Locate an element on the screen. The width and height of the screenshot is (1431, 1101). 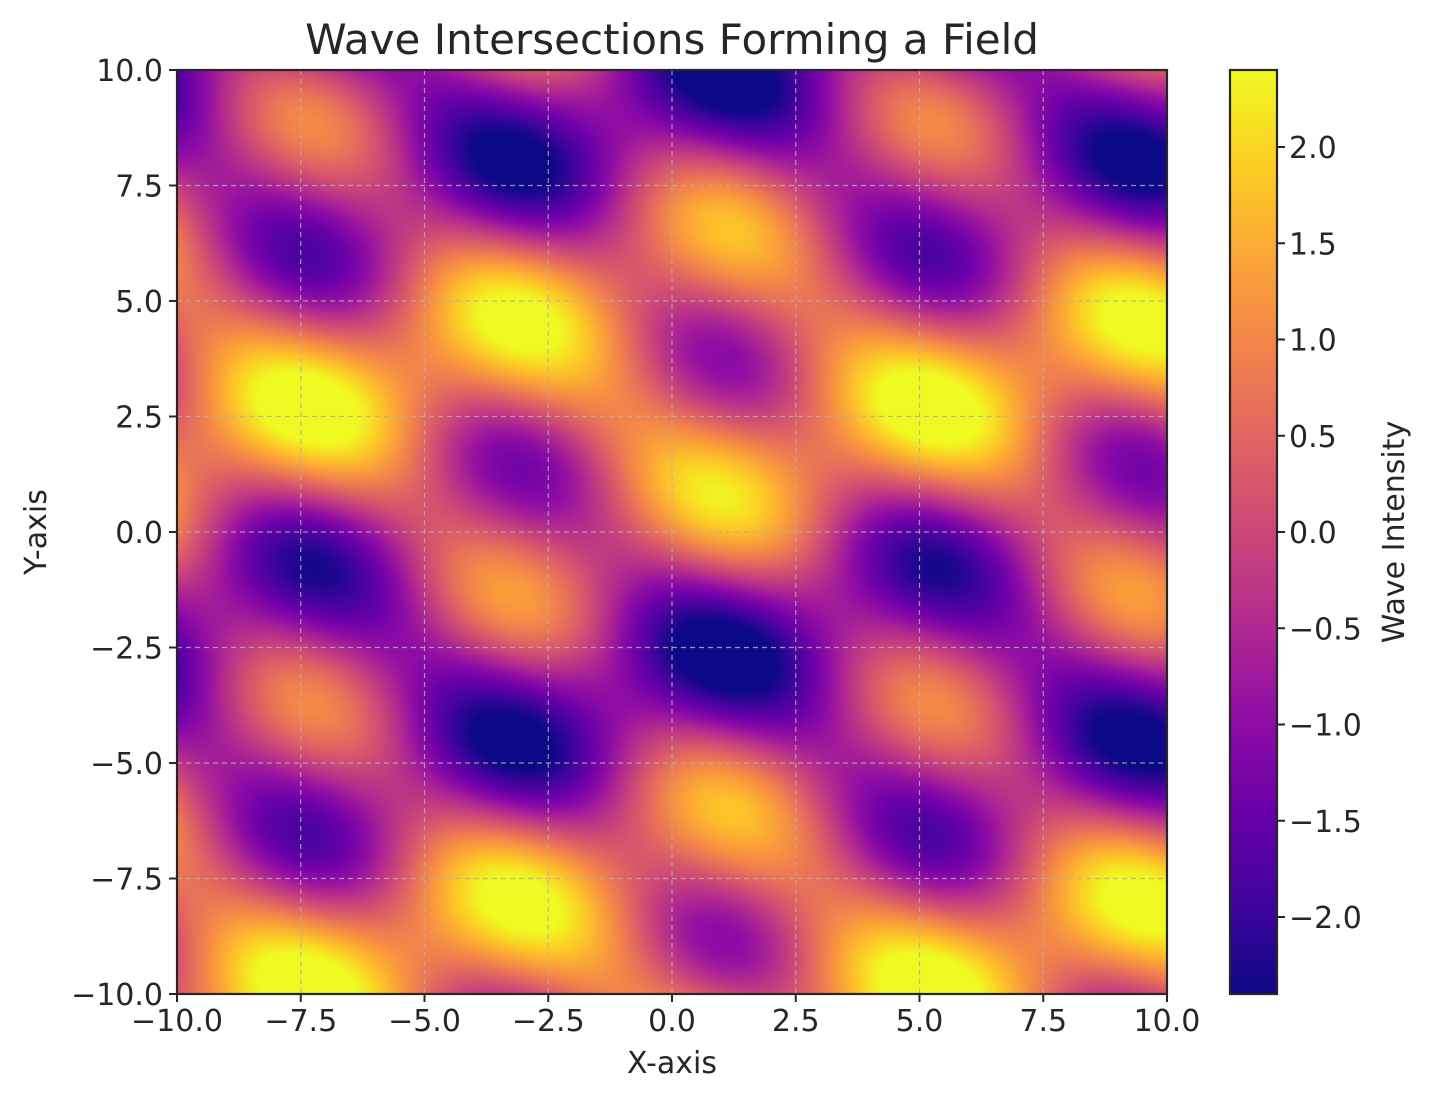
y-axis: −10.0 −7.5 −5.0 −2.5 0.0 2.5 5.0 7.5 10.0 is located at coordinates (124, 533).